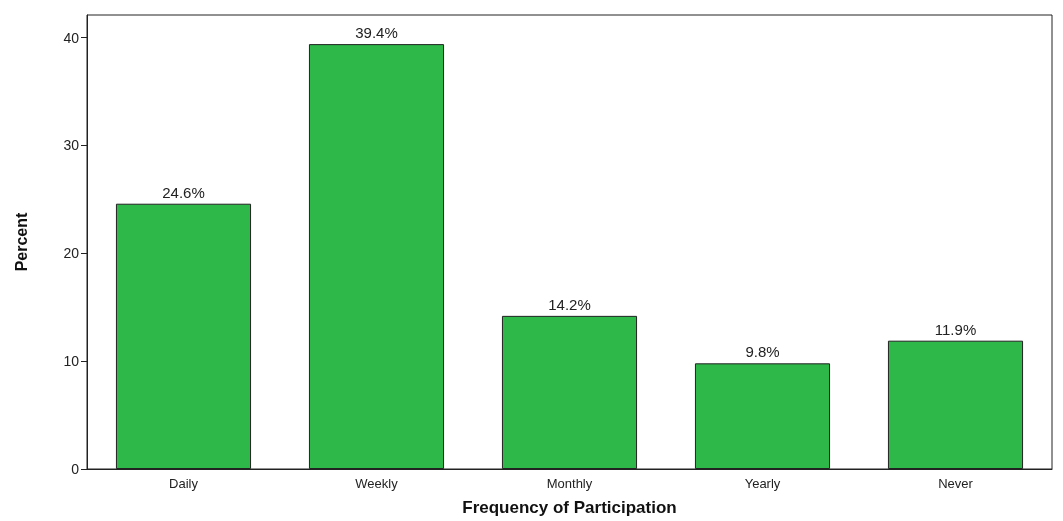 Image resolution: width=1063 pixels, height=521 pixels. What do you see at coordinates (569, 507) in the screenshot?
I see `x-axis-title: Frequency of Participation` at bounding box center [569, 507].